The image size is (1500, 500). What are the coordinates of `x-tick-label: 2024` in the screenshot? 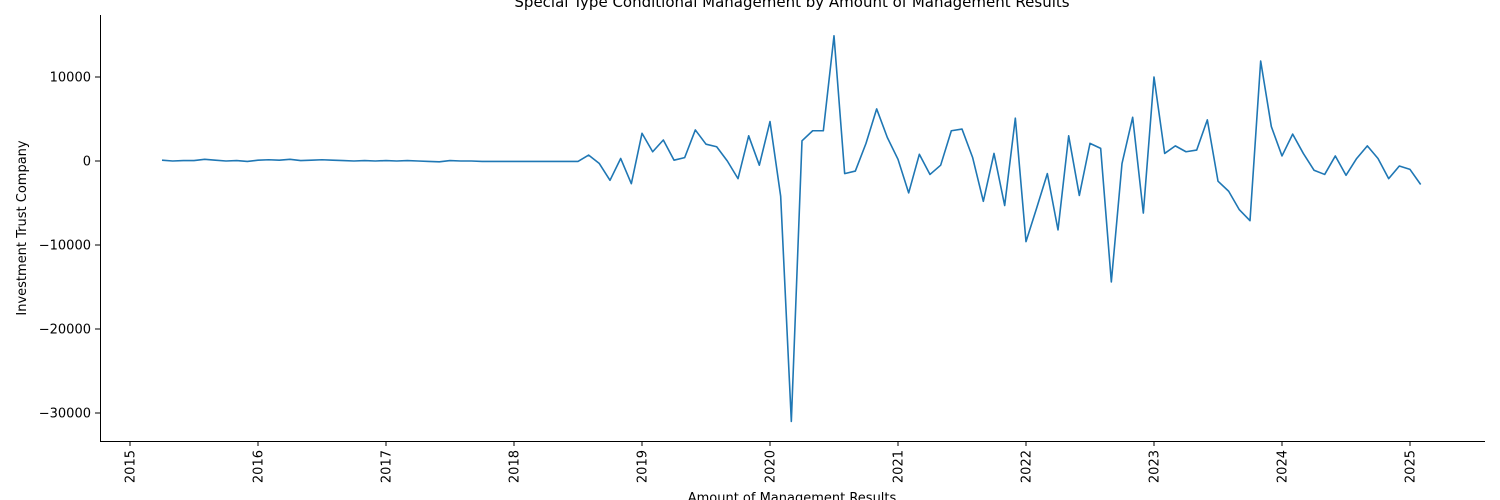 It's located at (1283, 466).